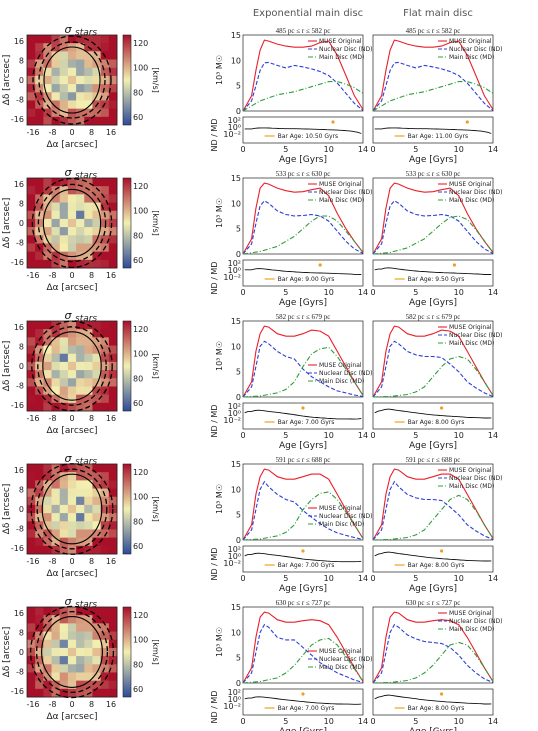 This screenshot has height=731, width=538. What do you see at coordinates (71, 717) in the screenshot?
I see `map-x-axis-label: Δα [arcsec]` at bounding box center [71, 717].